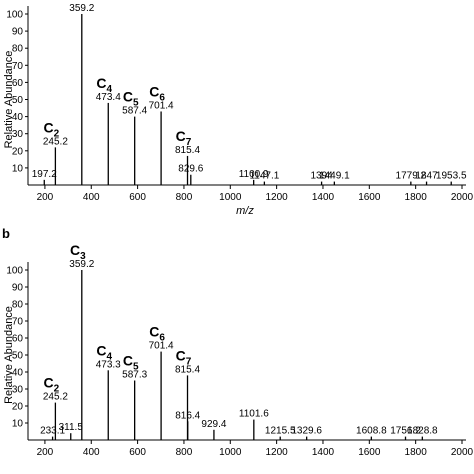 This screenshot has width=474, height=474. I want to click on peak-label: 1608.8, so click(371, 431).